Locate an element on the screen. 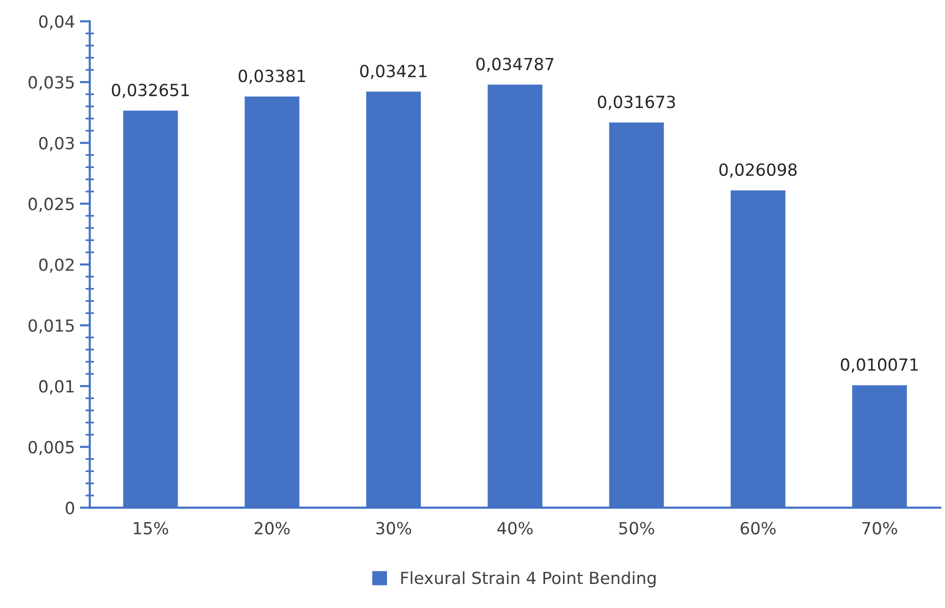  data-label: 0,032651 is located at coordinates (150, 91).